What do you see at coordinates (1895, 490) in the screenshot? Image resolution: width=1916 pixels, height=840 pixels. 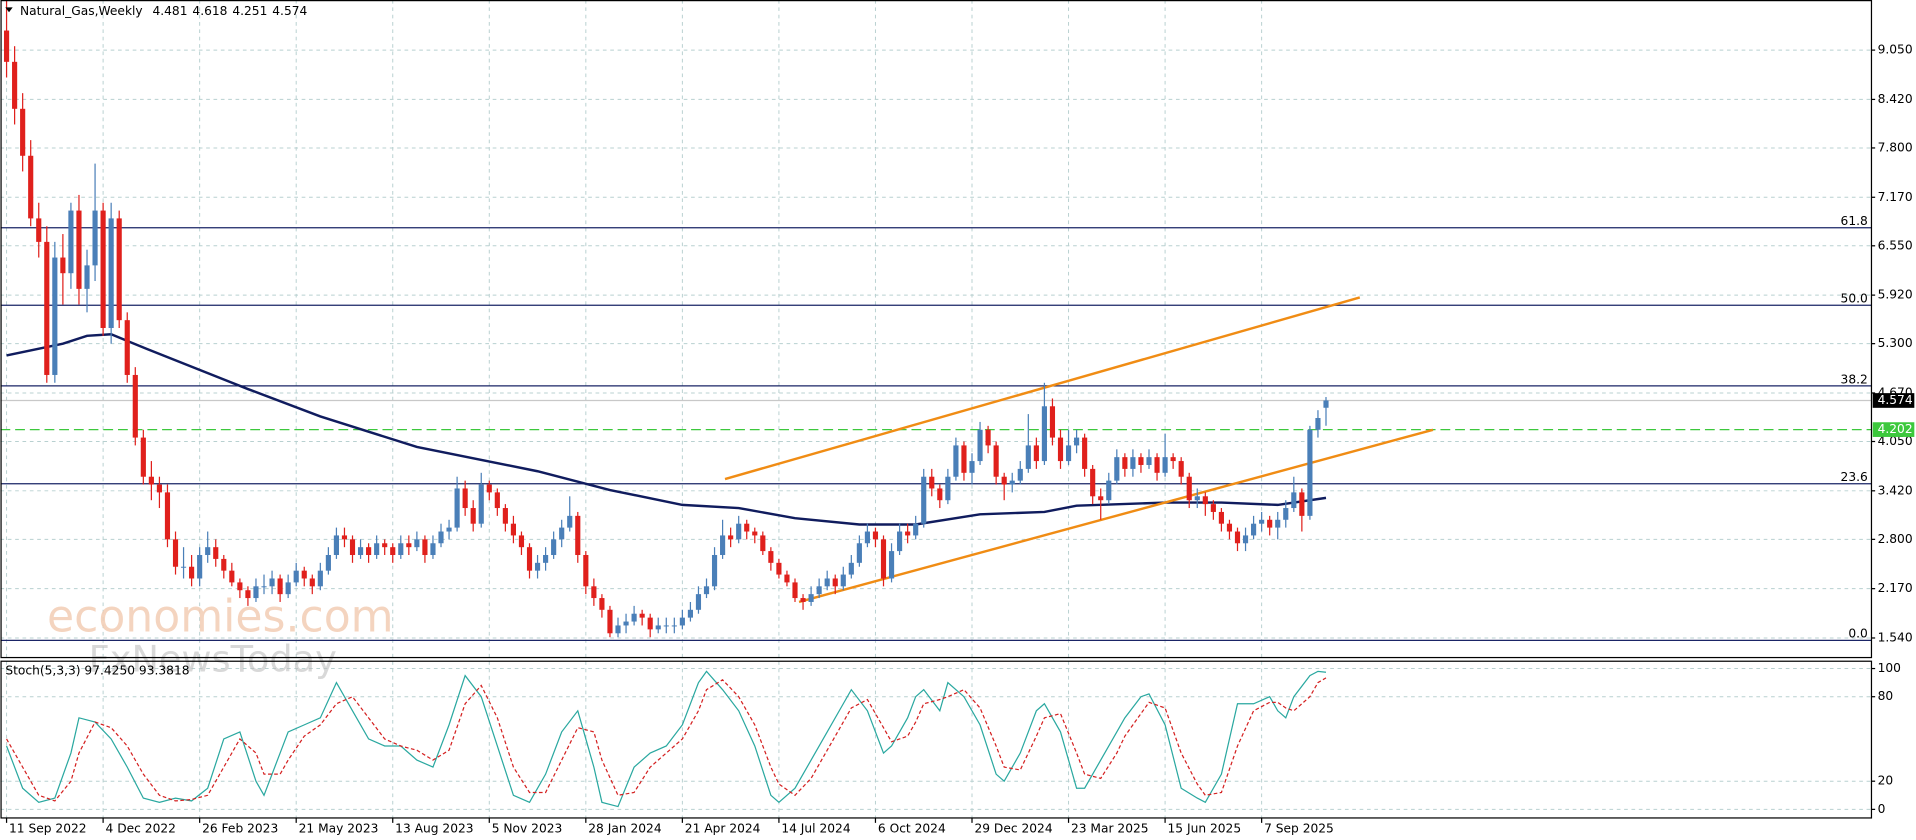 I see `y-tick-label: 3.420` at bounding box center [1895, 490].